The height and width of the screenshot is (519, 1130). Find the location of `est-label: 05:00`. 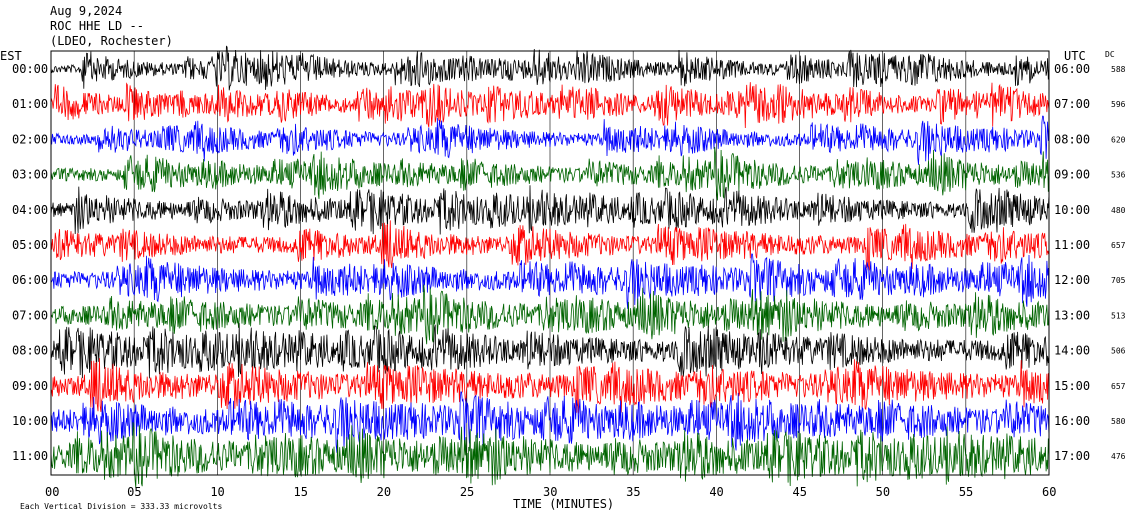

est-label: 05:00 is located at coordinates (30, 245).